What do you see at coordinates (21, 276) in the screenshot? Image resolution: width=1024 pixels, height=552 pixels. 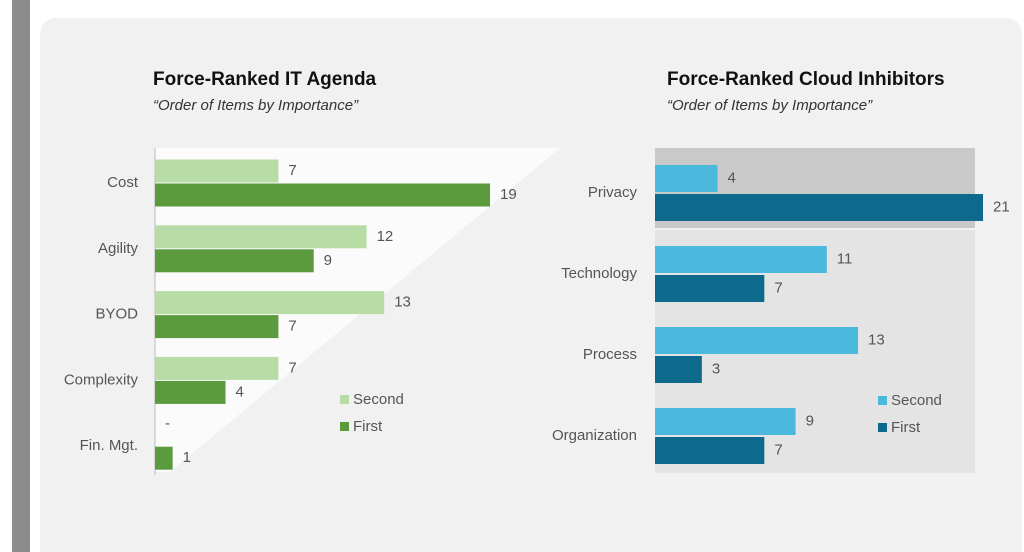 I see `side-strip` at bounding box center [21, 276].